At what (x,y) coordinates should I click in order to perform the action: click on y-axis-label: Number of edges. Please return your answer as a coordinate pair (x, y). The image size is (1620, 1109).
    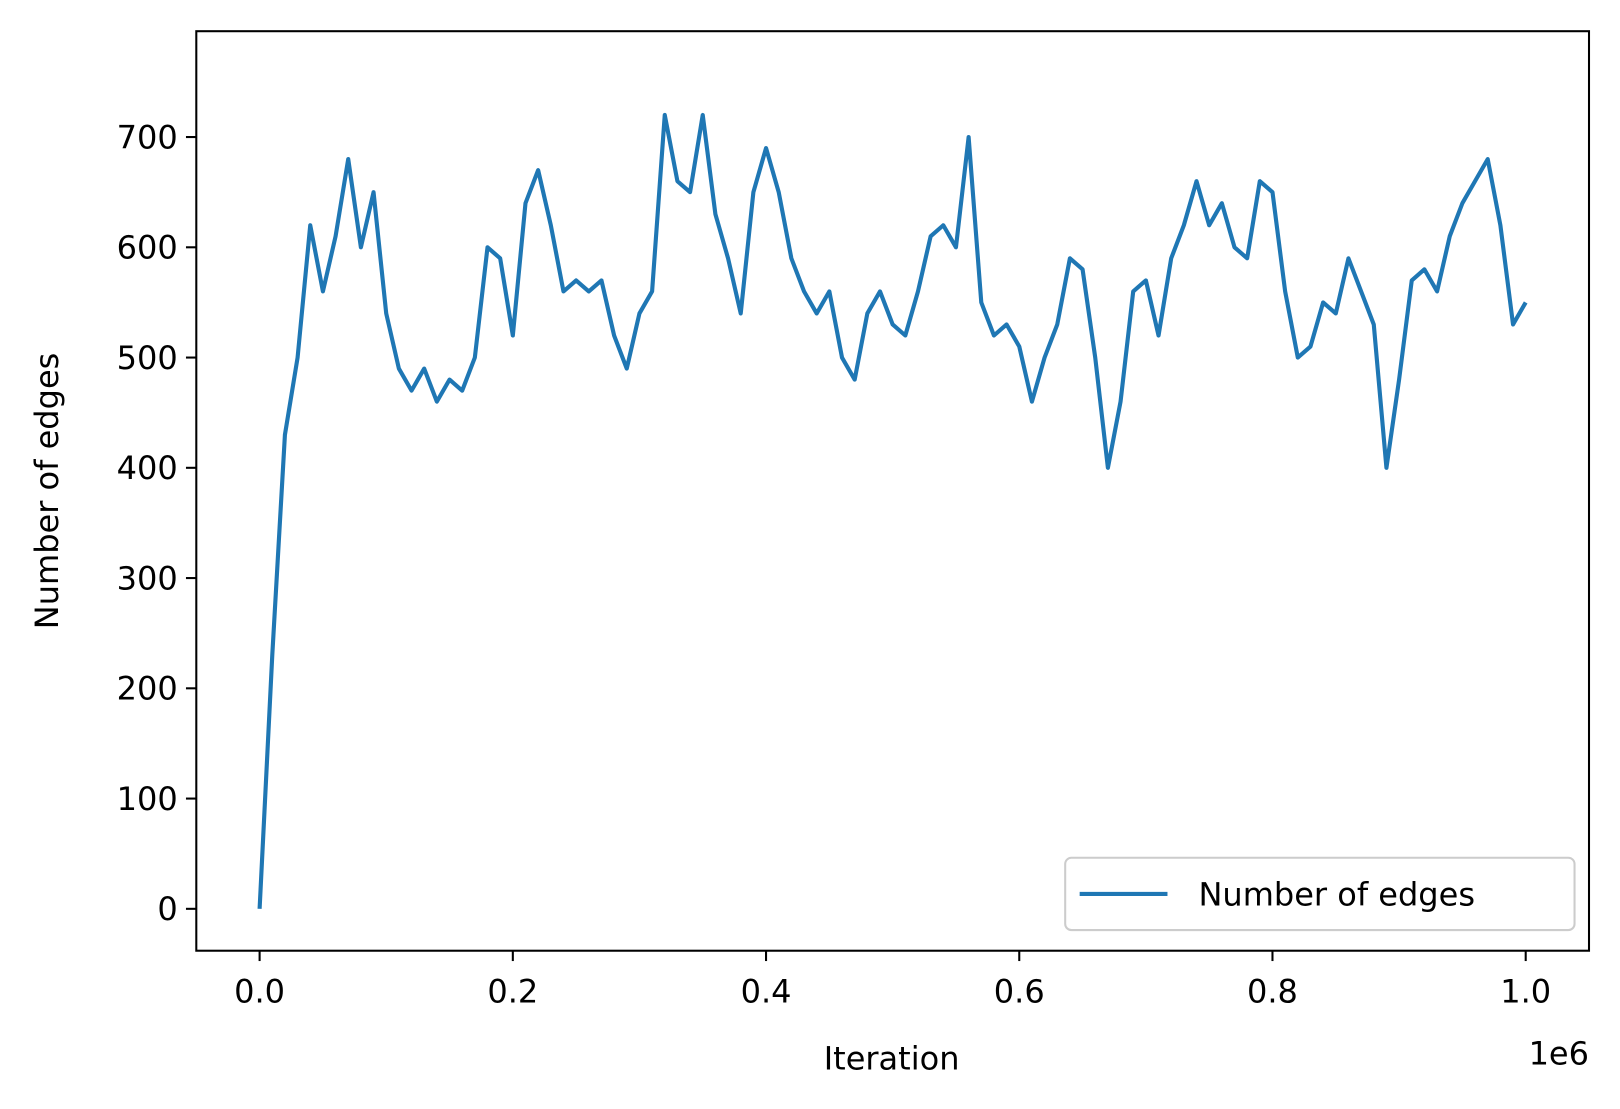
    Looking at the image, I should click on (47, 491).